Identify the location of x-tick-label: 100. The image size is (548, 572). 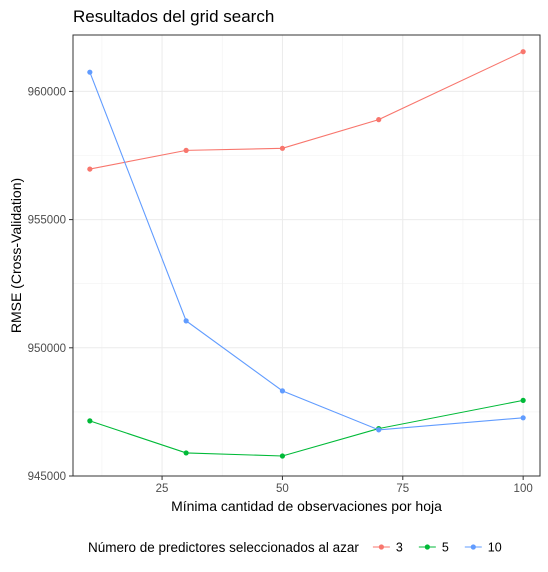
(523, 489).